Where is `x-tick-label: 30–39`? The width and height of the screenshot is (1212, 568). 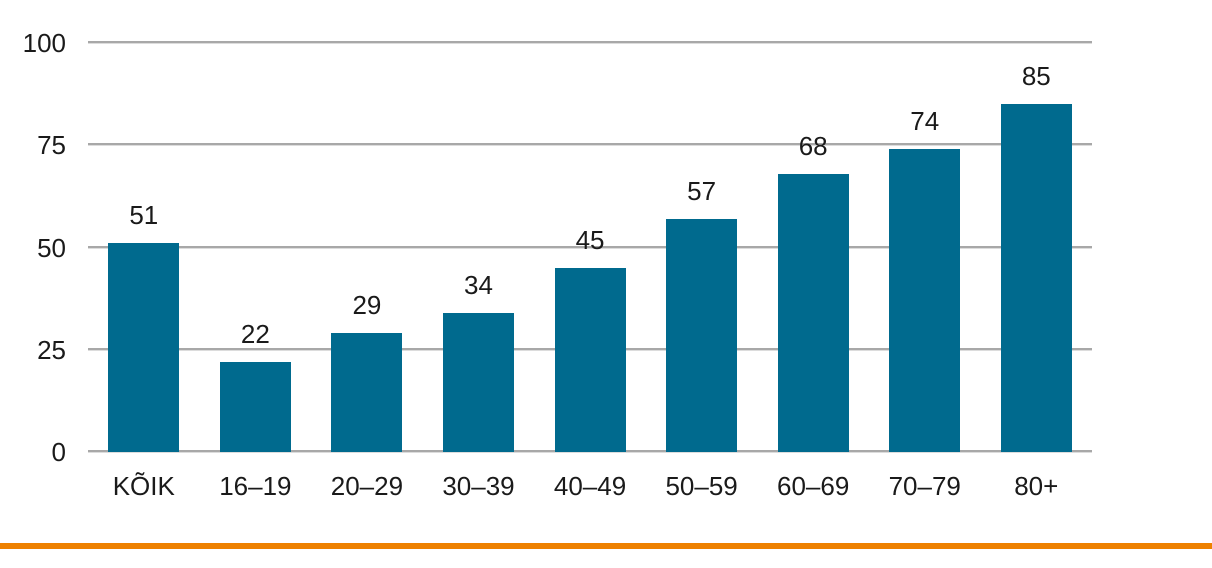 x-tick-label: 30–39 is located at coordinates (478, 486).